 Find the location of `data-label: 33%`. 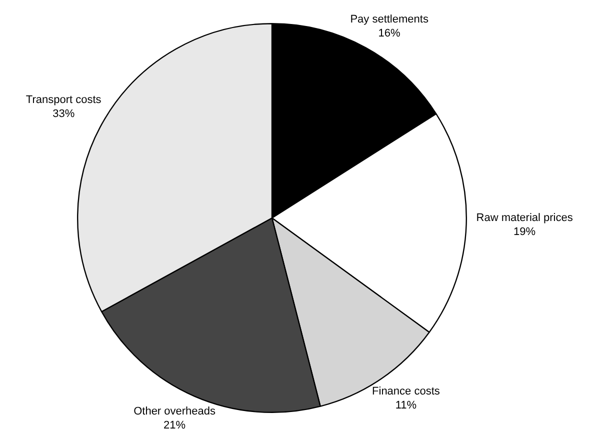

data-label: 33% is located at coordinates (63, 114).